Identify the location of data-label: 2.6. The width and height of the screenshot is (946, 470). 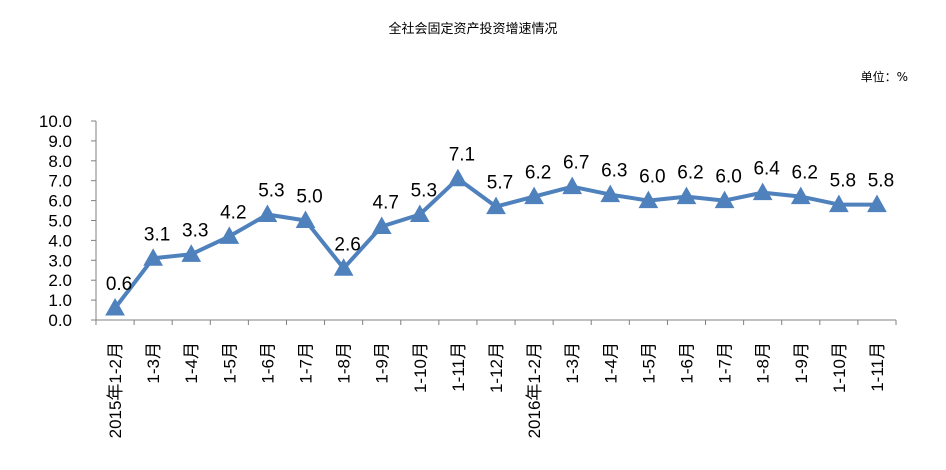
(347, 244).